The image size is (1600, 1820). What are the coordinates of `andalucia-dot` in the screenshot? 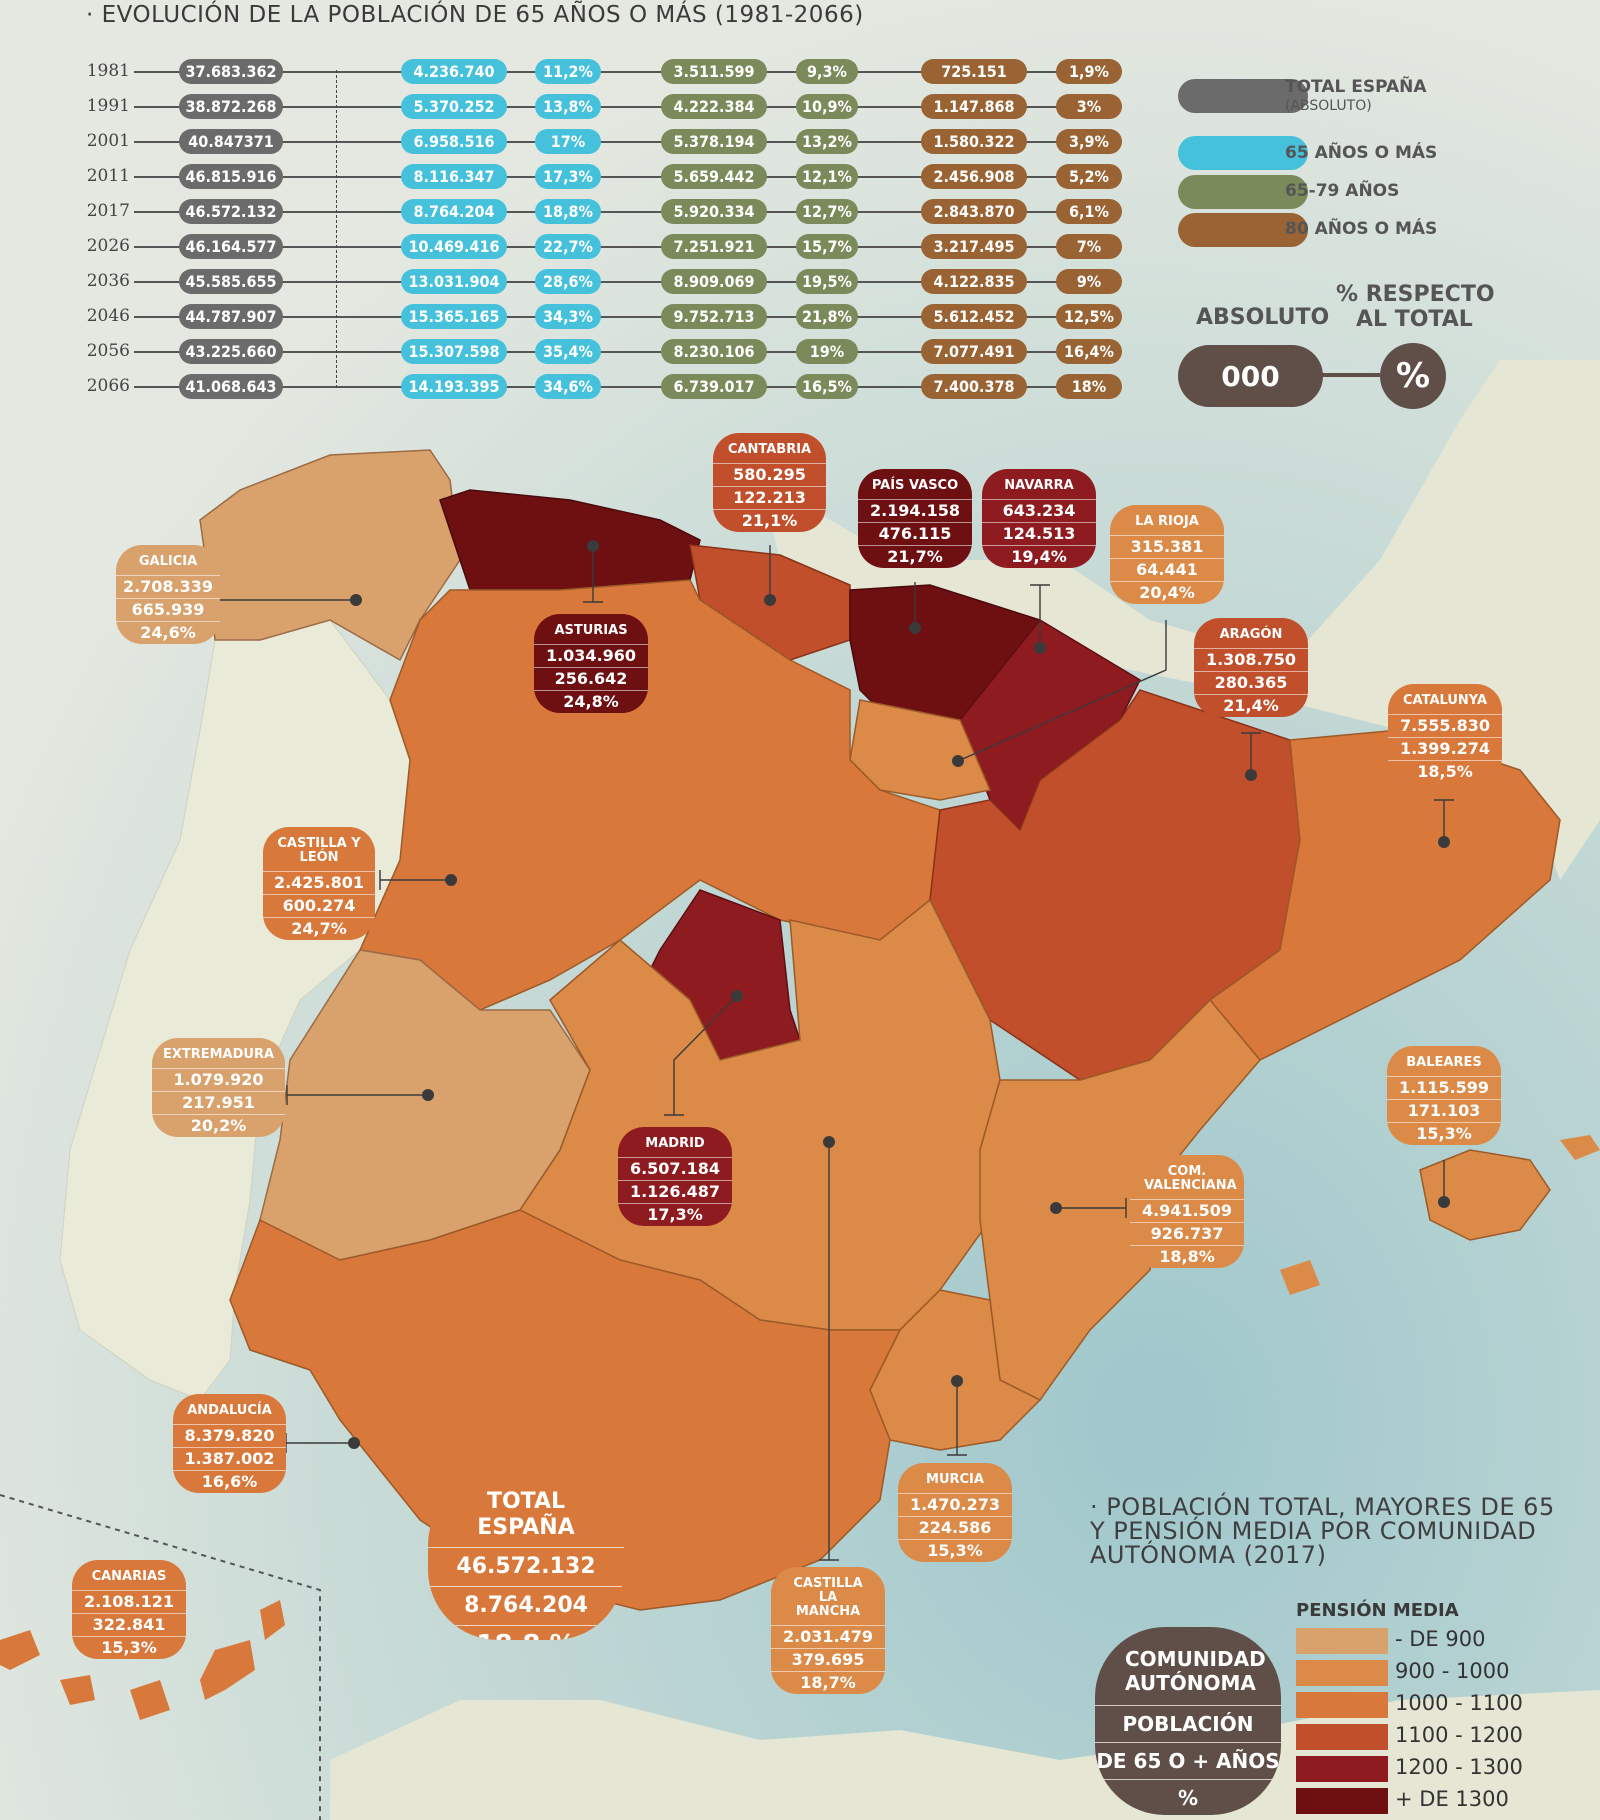 It's located at (354, 1443).